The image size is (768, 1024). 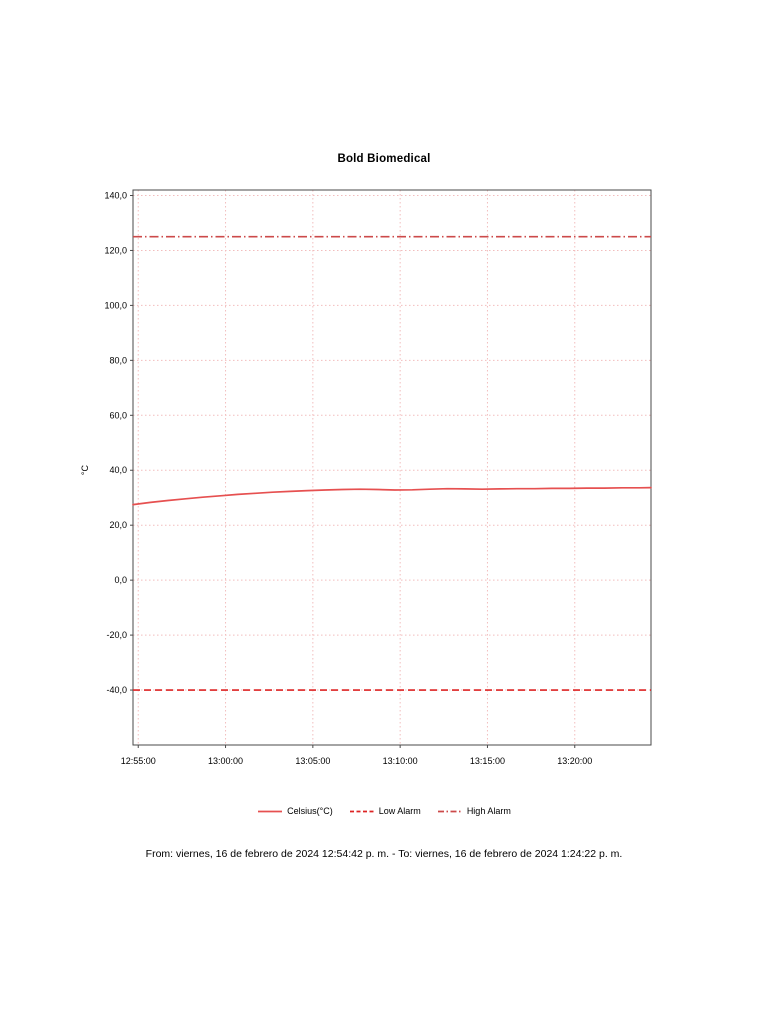 What do you see at coordinates (118, 415) in the screenshot?
I see `y-tick-label: 60,0` at bounding box center [118, 415].